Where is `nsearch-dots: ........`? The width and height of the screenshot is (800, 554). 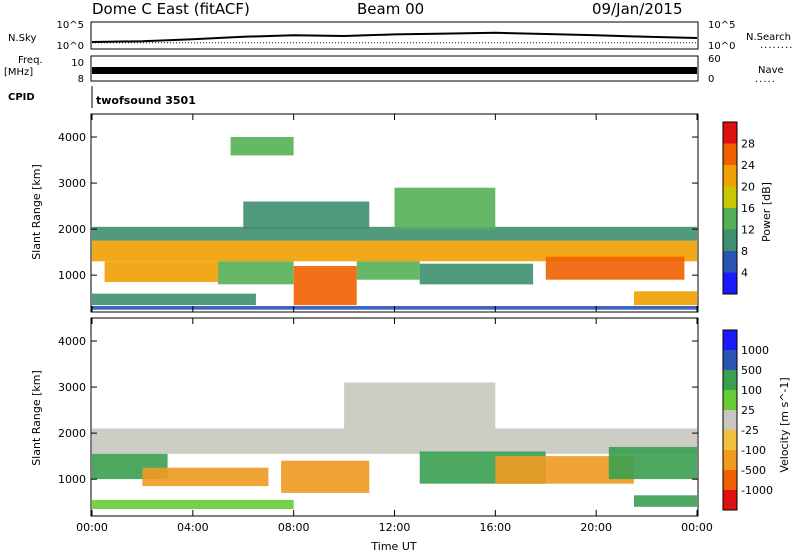 nsearch-dots: ........ is located at coordinates (777, 45).